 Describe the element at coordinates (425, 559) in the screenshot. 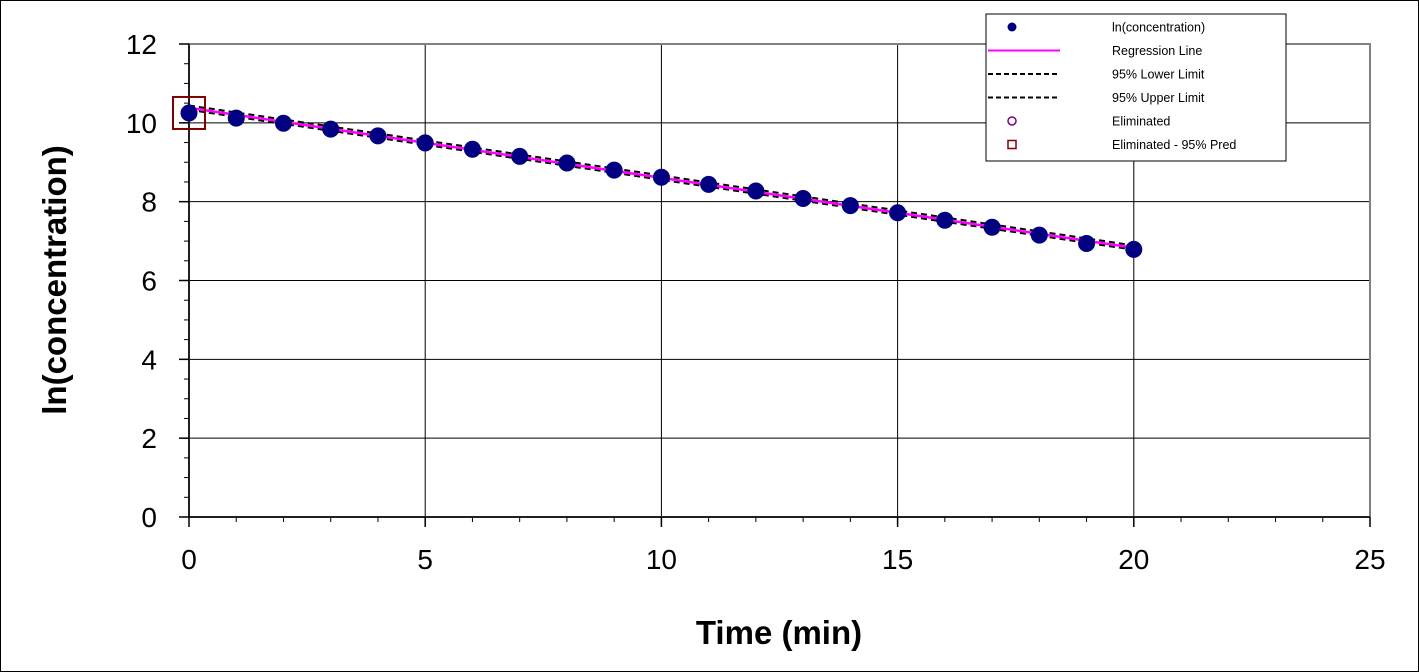

I see `x-tick-label: 5` at that location.